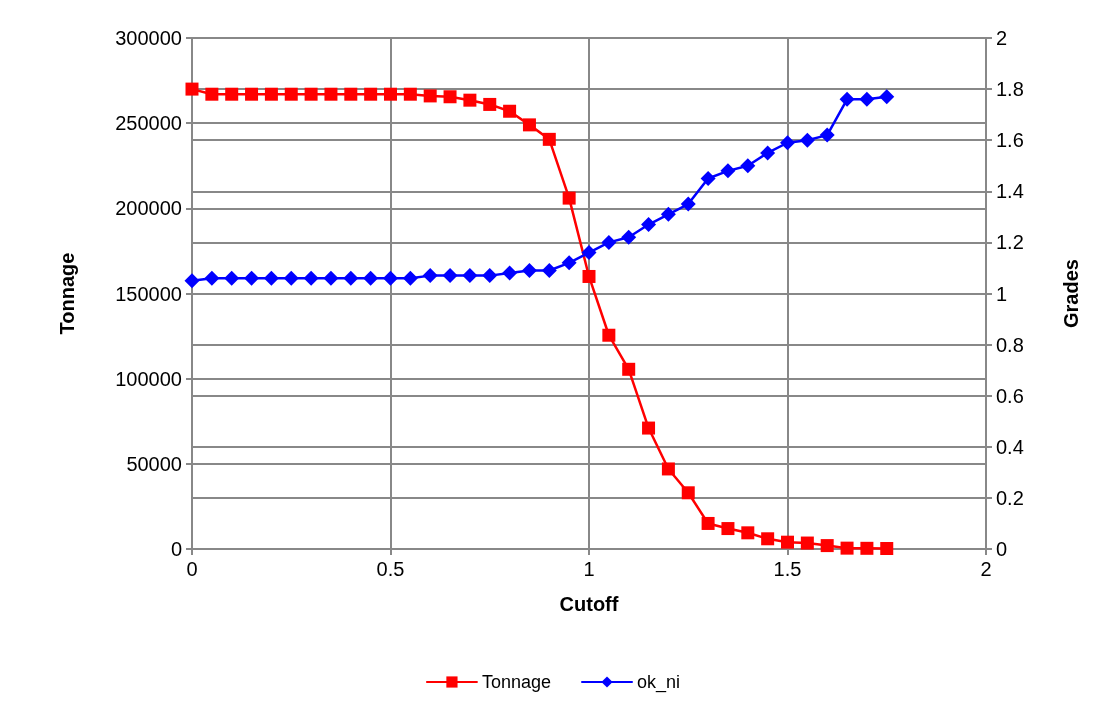 Image resolution: width=1106 pixels, height=726 pixels. I want to click on y-tick-label: 0, so click(176, 549).